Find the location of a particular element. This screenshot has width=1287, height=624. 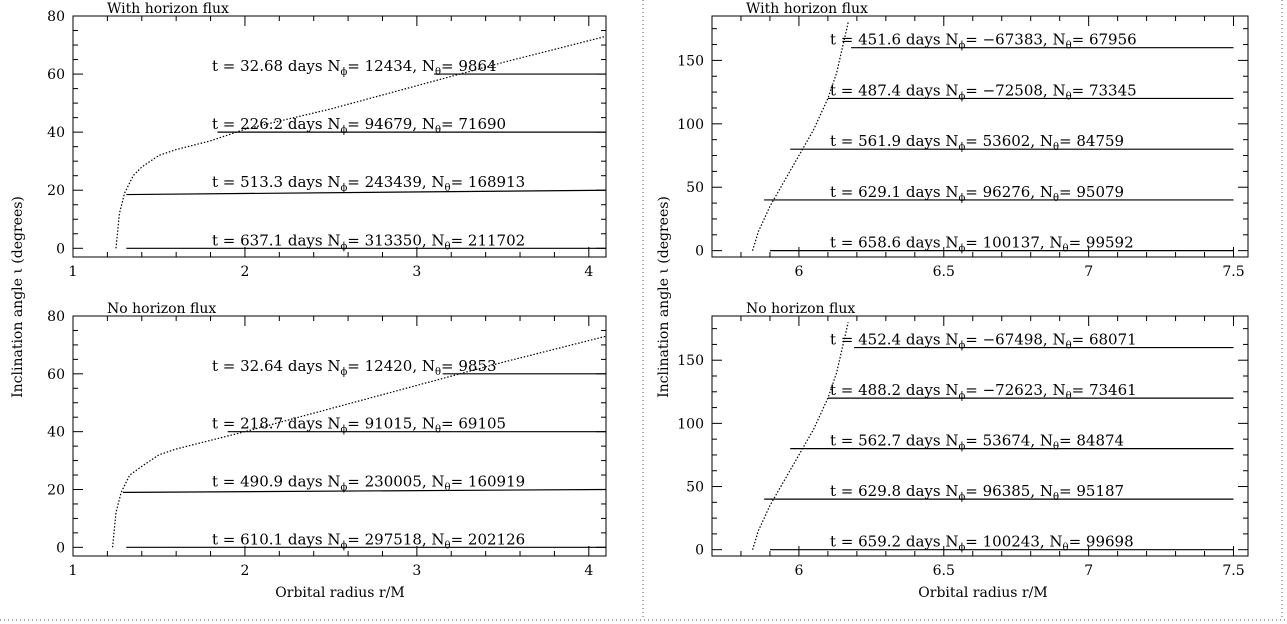

p2-annotation-2: t = 490.9 days Nϕ= 230005, Nθ= 160919 is located at coordinates (368, 482).